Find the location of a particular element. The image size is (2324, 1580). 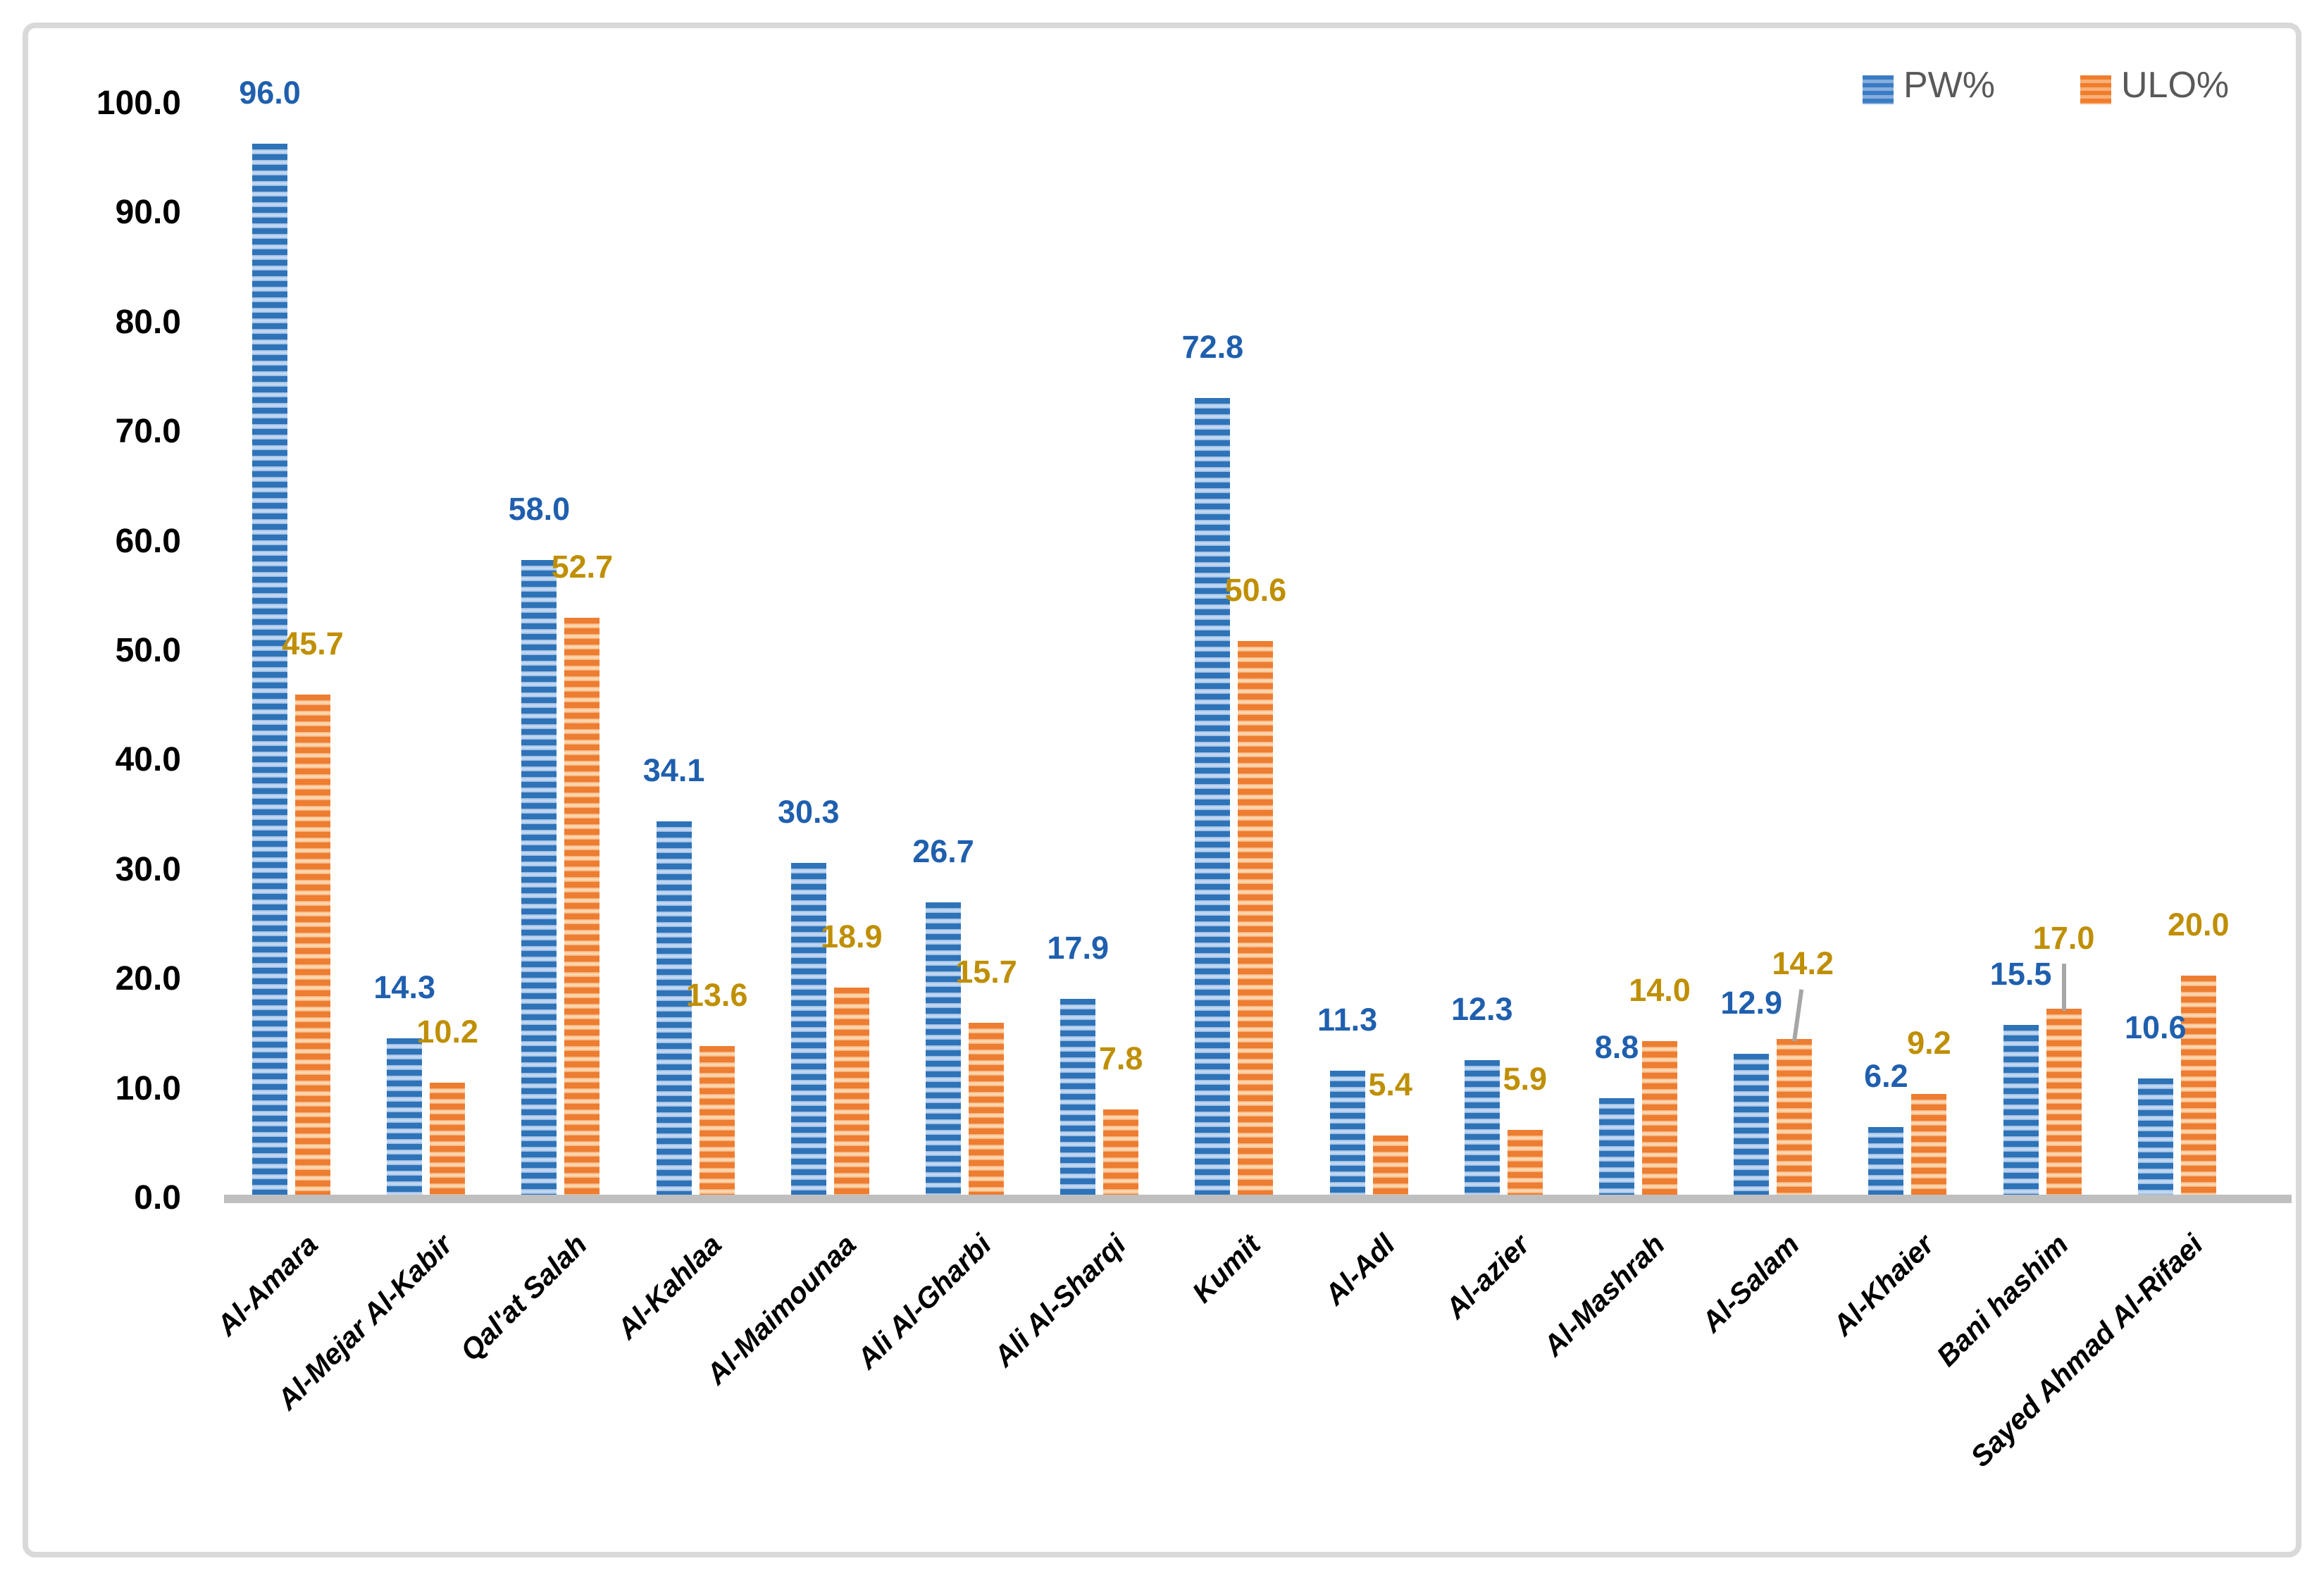

legend-swatch-pw-icon is located at coordinates (1878, 89).